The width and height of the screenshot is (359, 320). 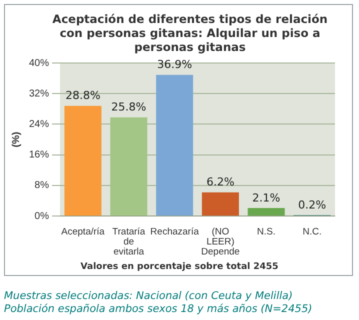 What do you see at coordinates (39, 94) in the screenshot?
I see `y-tick-label: 32%` at bounding box center [39, 94].